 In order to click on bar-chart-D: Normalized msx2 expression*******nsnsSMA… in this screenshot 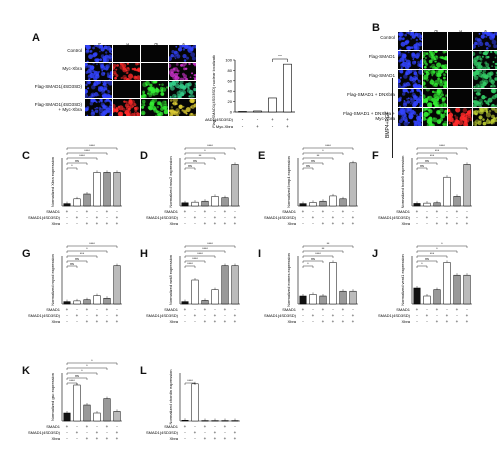, I will do `click(193, 185)`.